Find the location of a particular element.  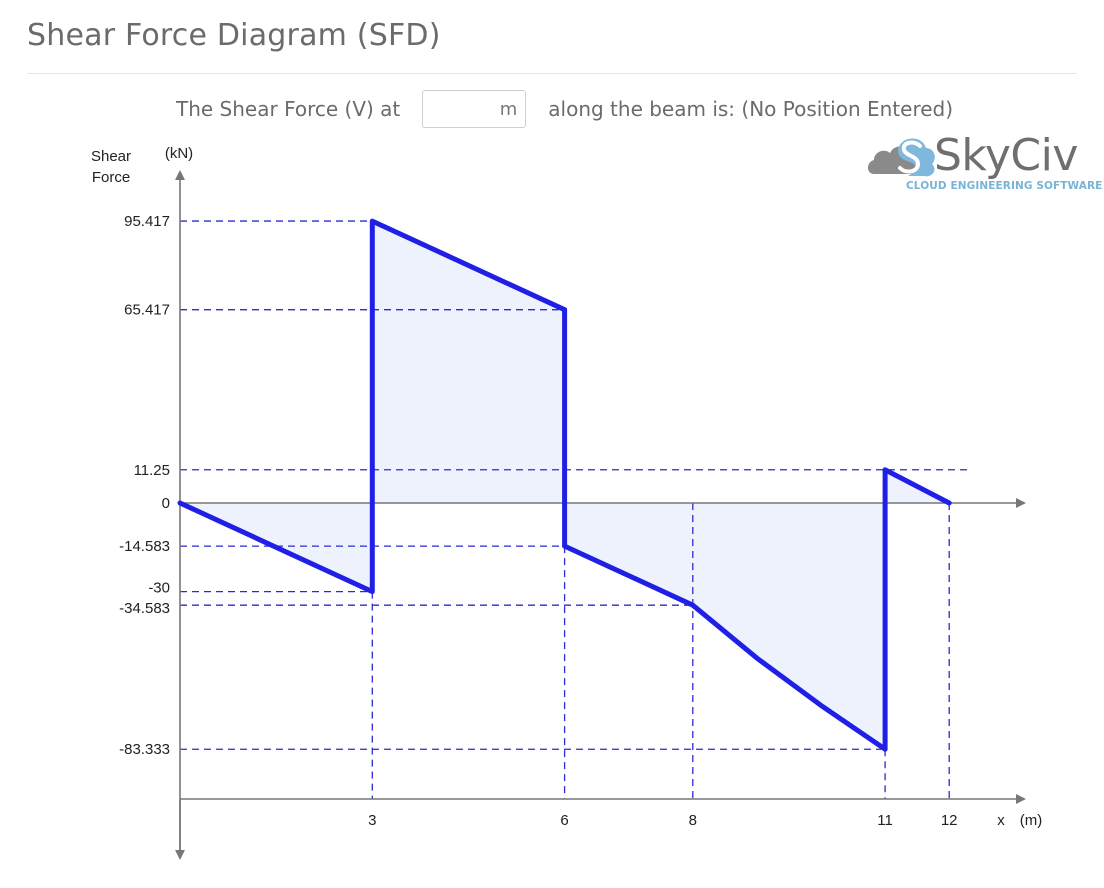

x-axis-label: x is located at coordinates (1001, 820).